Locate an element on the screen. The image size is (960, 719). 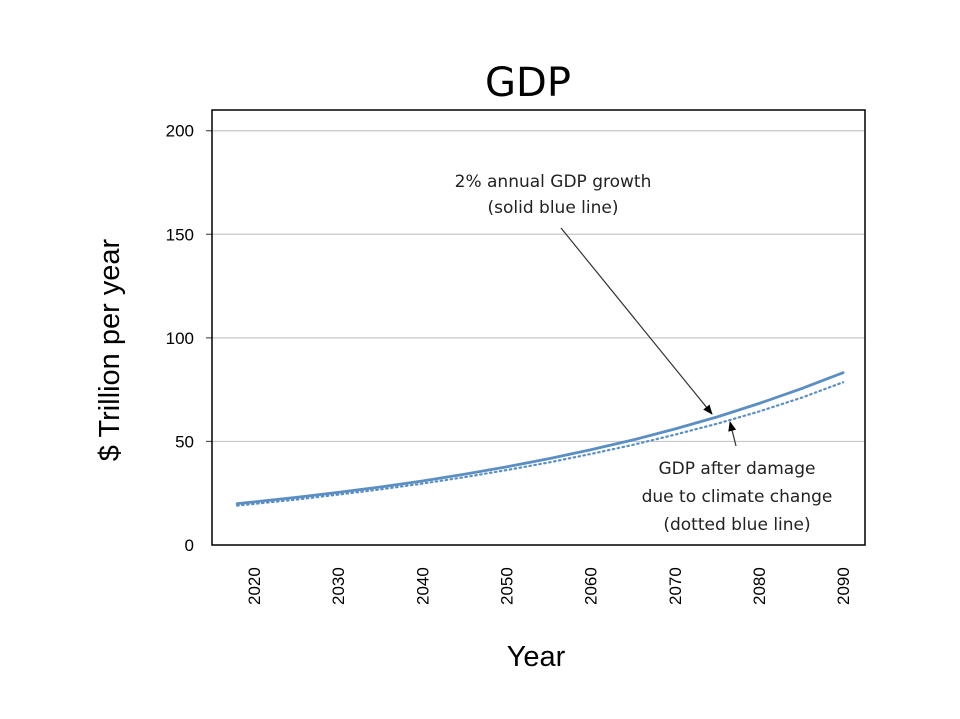
series-group is located at coordinates (540, 439).